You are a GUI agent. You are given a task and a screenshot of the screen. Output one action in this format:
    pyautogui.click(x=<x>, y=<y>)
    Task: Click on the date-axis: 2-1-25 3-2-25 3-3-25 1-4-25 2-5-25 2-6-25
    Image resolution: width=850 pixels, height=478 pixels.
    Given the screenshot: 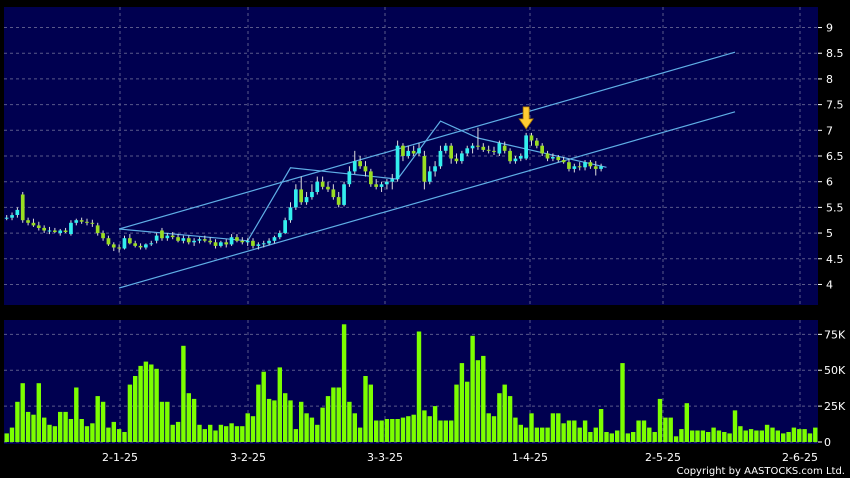 What is the action you would take?
    pyautogui.click(x=460, y=457)
    